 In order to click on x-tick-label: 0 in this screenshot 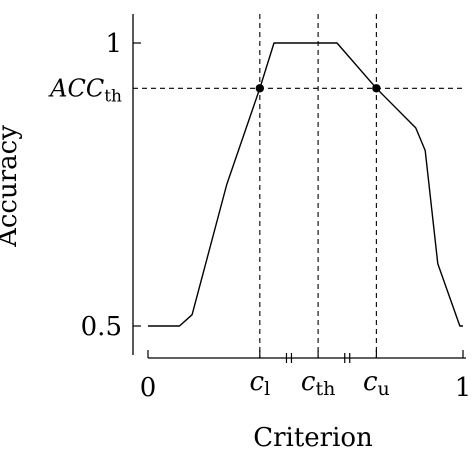, I will do `click(148, 388)`.